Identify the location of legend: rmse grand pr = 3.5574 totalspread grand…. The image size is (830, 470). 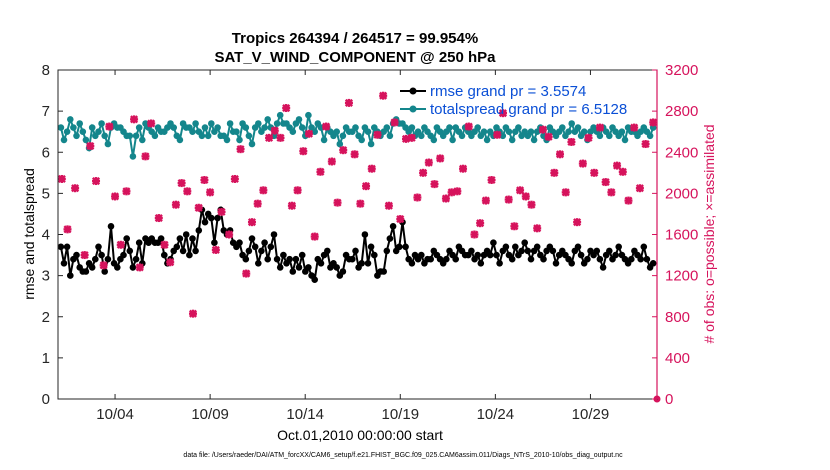
(513, 100).